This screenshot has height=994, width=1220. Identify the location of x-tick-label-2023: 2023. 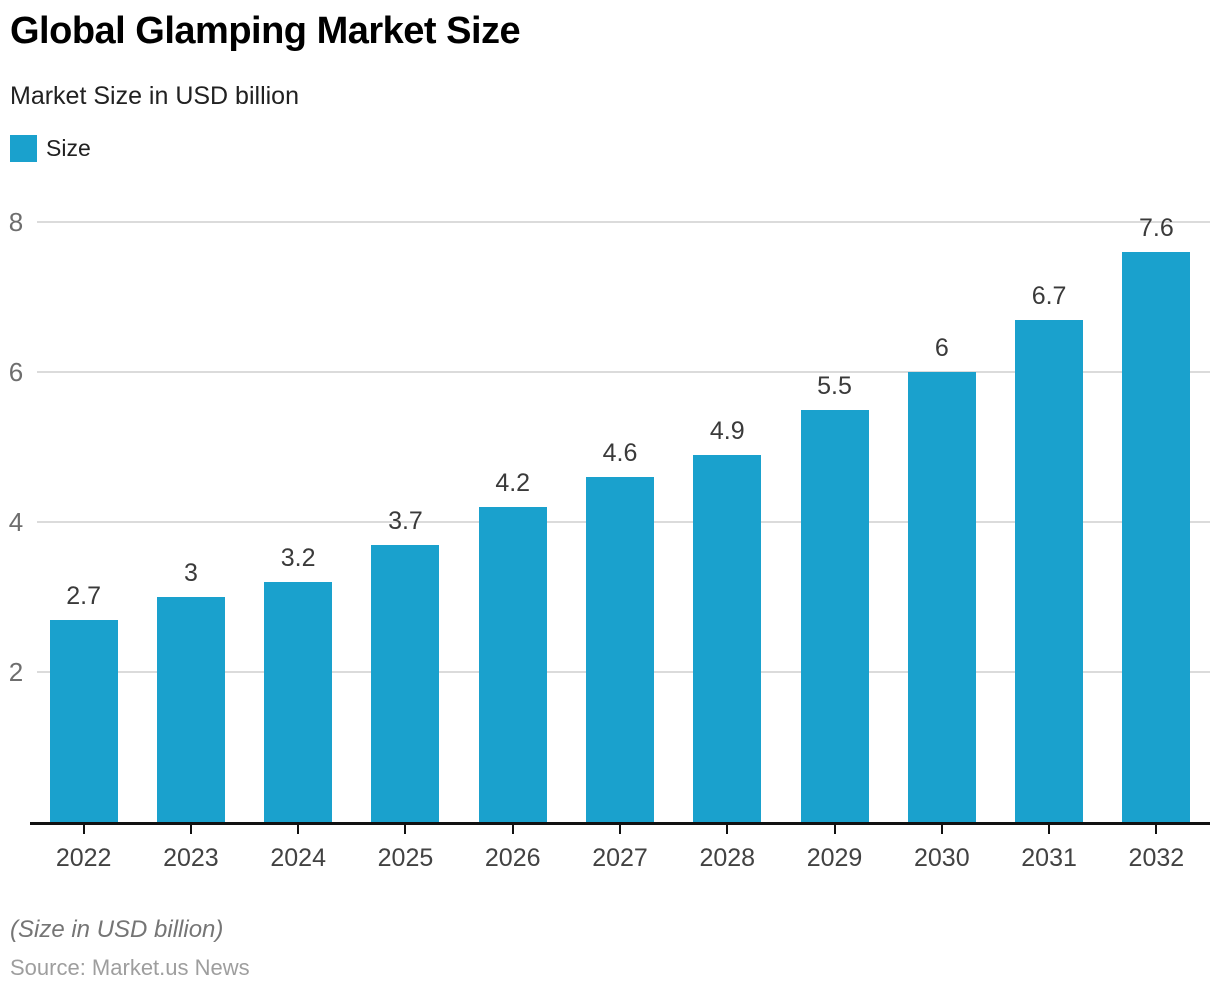
(191, 858).